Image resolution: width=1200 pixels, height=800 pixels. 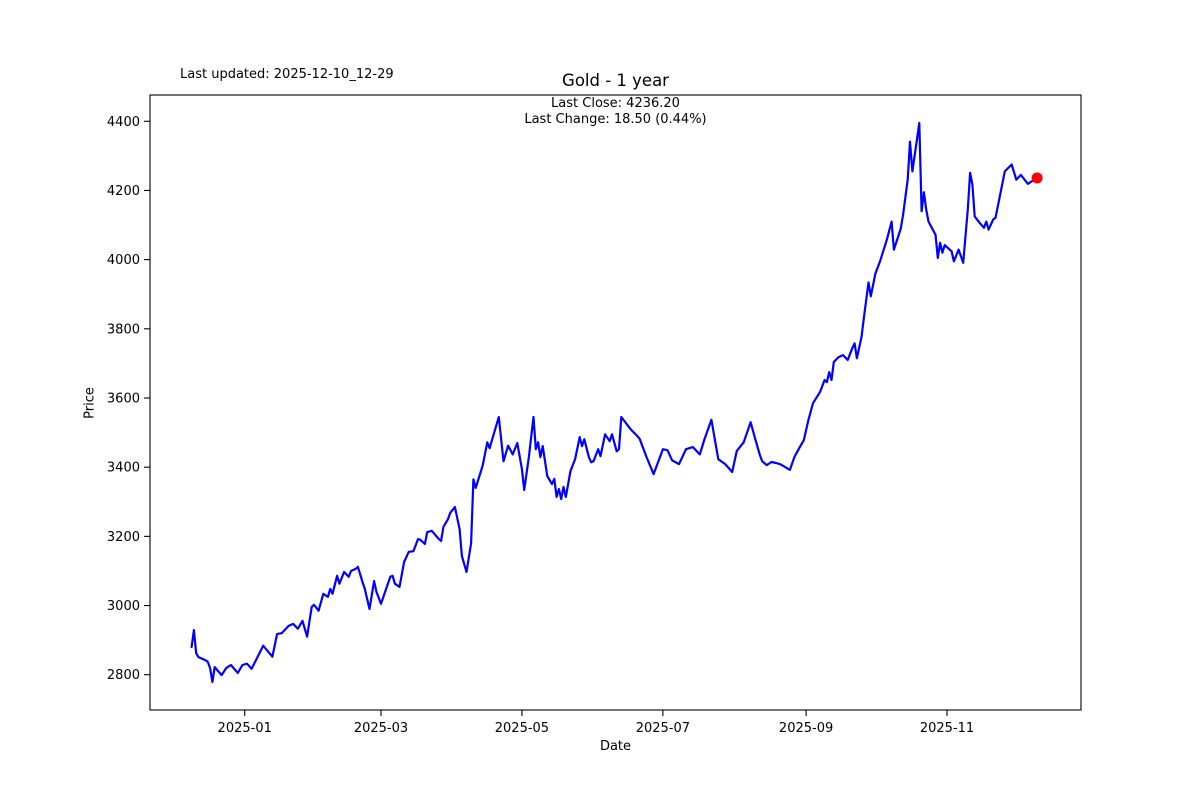 What do you see at coordinates (806, 728) in the screenshot?
I see `x-tick-label: 2025-09` at bounding box center [806, 728].